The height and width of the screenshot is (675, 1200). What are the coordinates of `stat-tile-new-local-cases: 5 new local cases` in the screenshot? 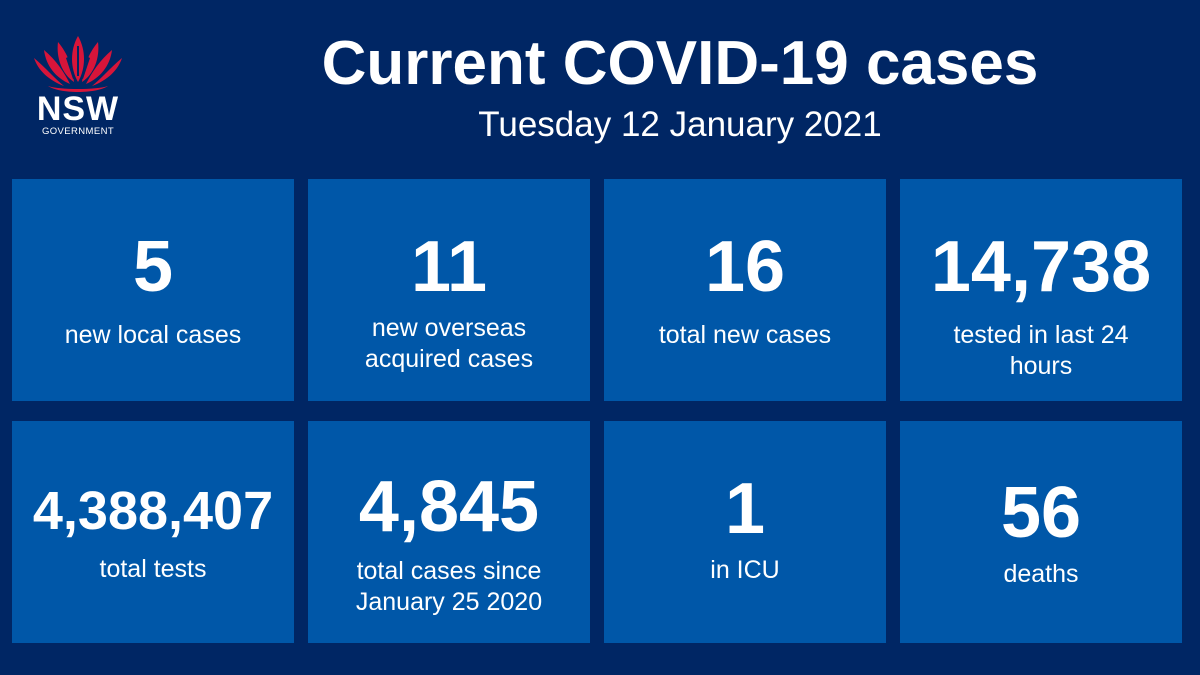 It's located at (153, 290).